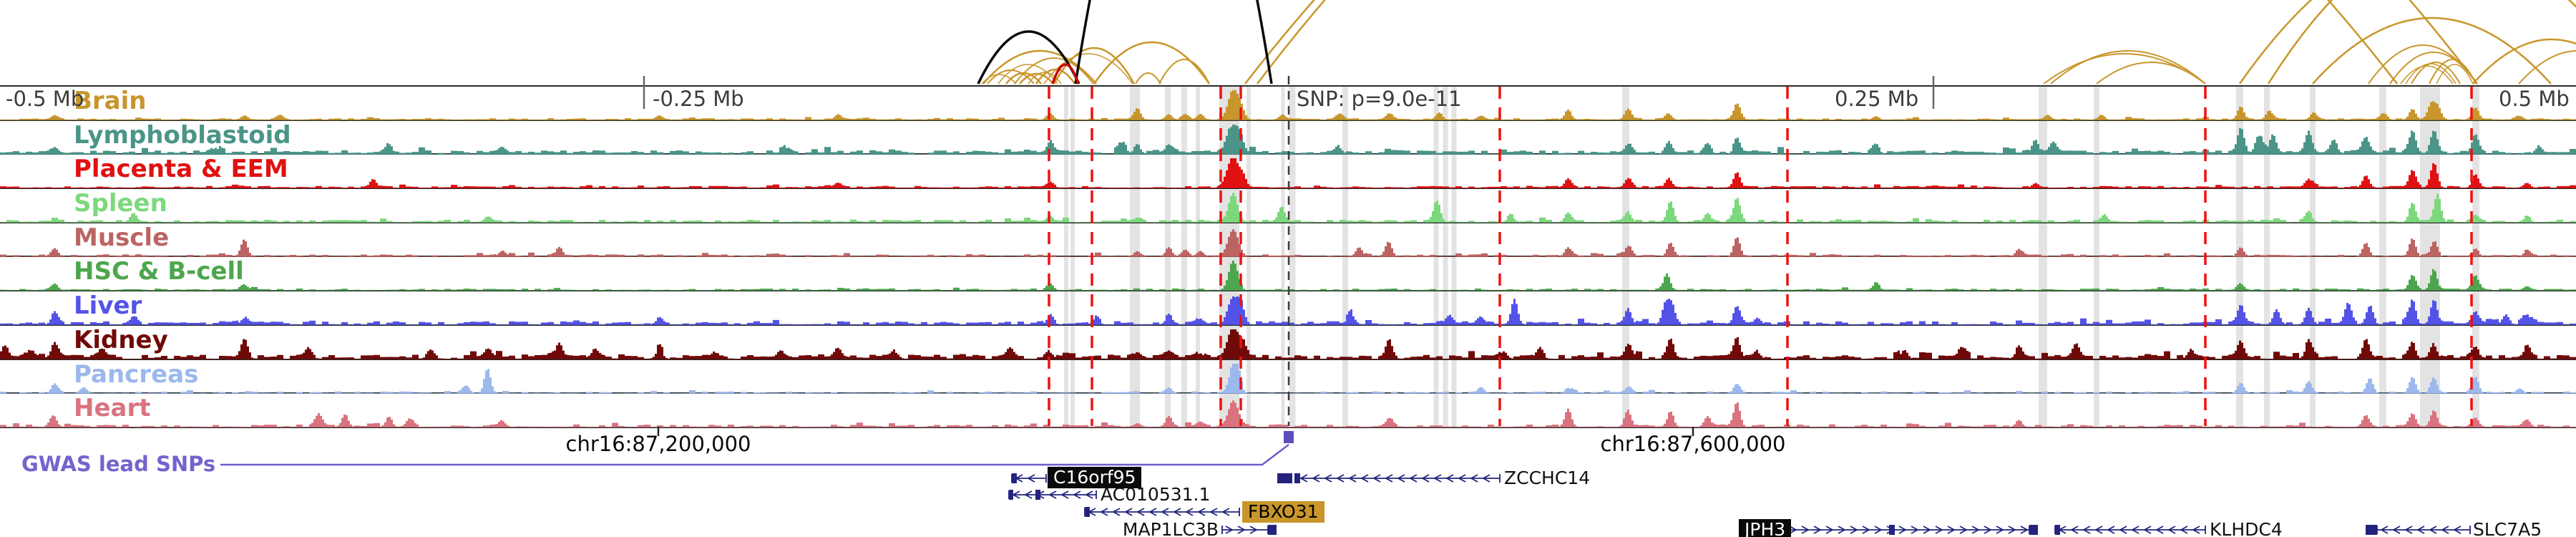 Image resolution: width=2576 pixels, height=537 pixels. I want to click on gene-label-zcchc14: ZCCHC14, so click(1547, 478).